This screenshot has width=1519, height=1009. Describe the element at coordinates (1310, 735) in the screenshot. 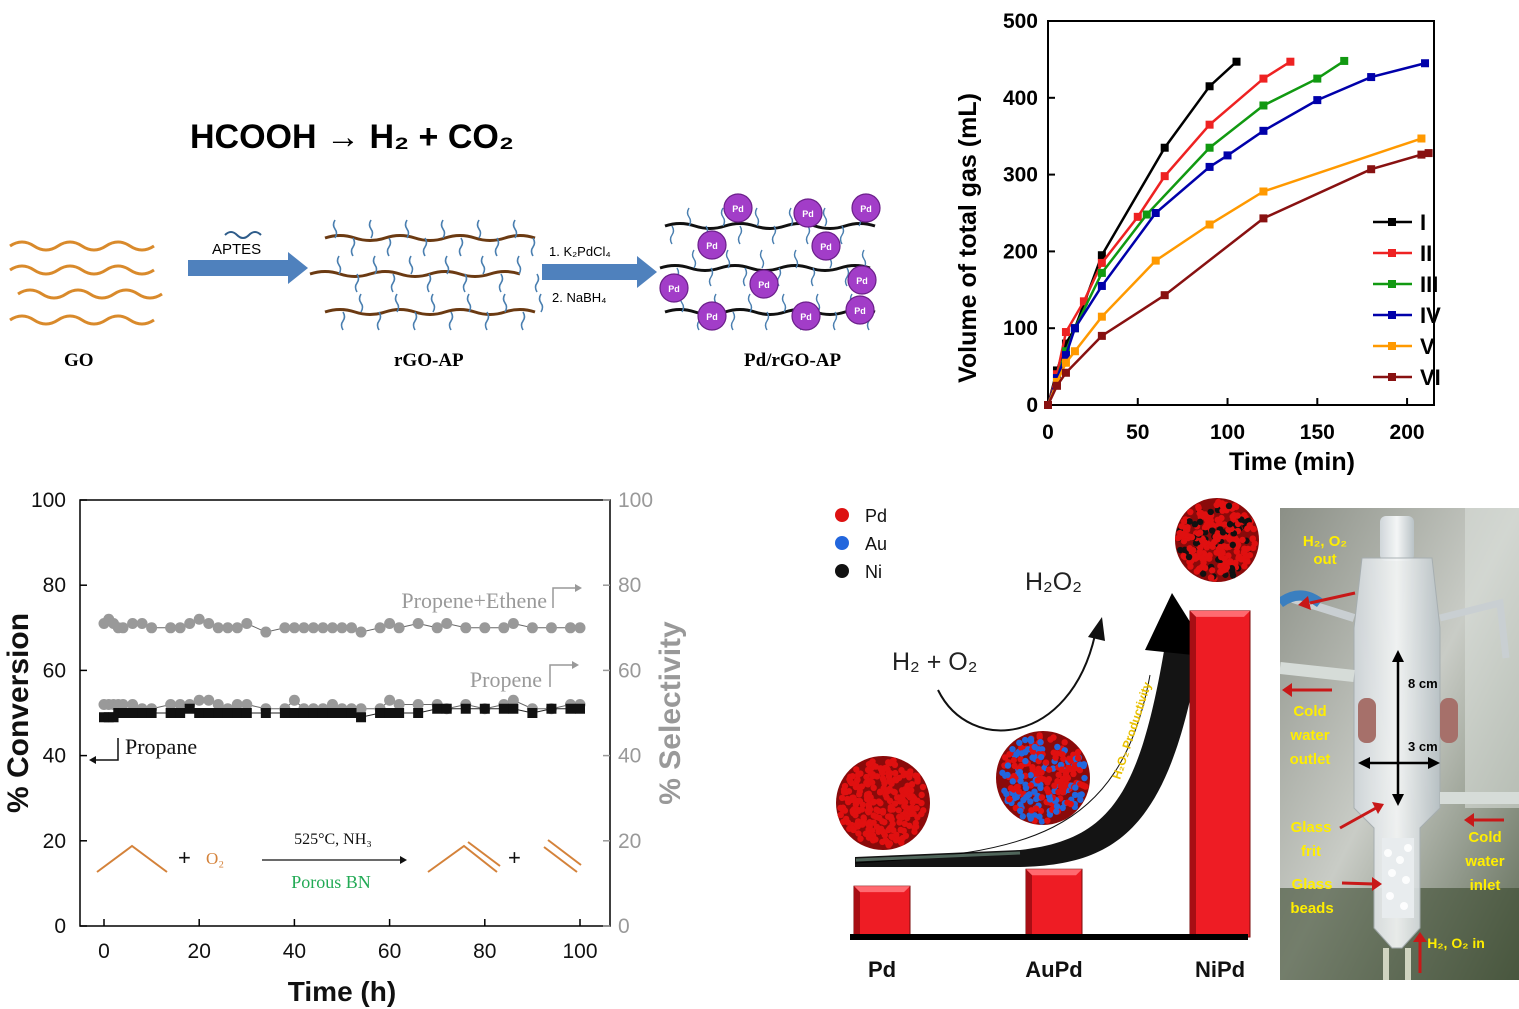

I see `label-cold-out: Cold water outlet` at that location.